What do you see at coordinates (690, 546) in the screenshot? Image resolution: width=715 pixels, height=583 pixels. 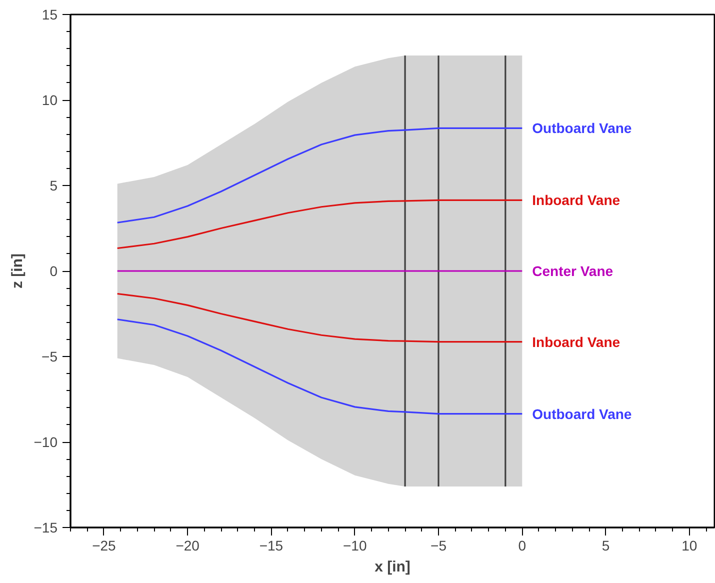 I see `x-tick-label: 10` at bounding box center [690, 546].